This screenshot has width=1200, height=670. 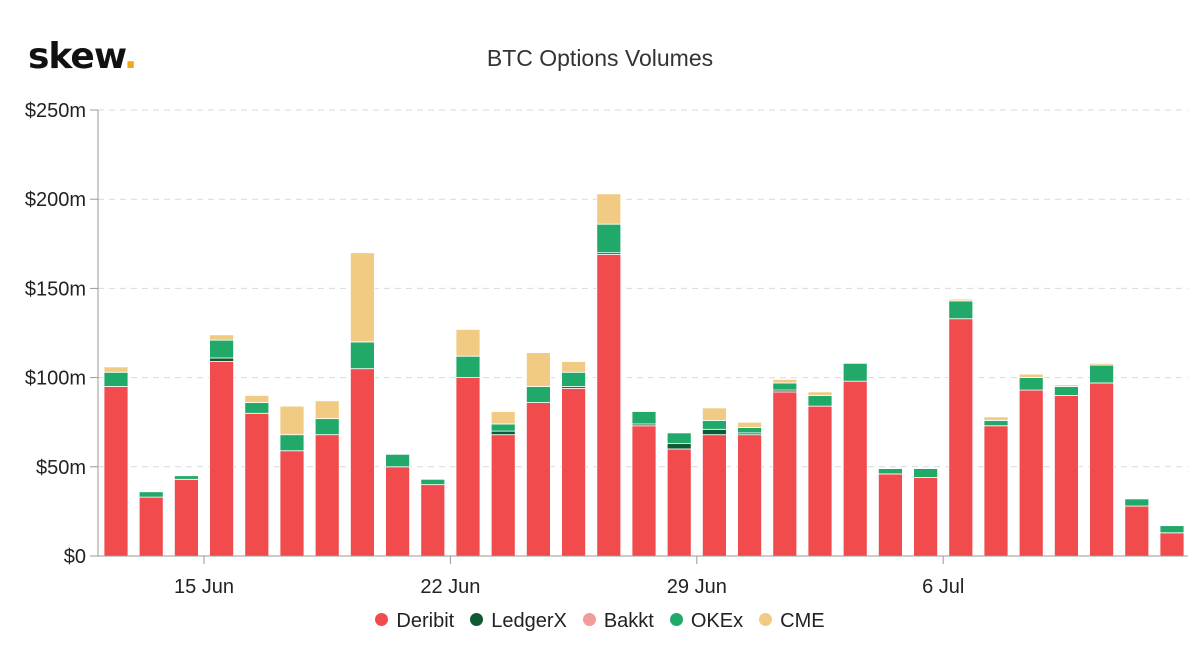 I want to click on legend-item-okex: OKEx, so click(x=706, y=621).